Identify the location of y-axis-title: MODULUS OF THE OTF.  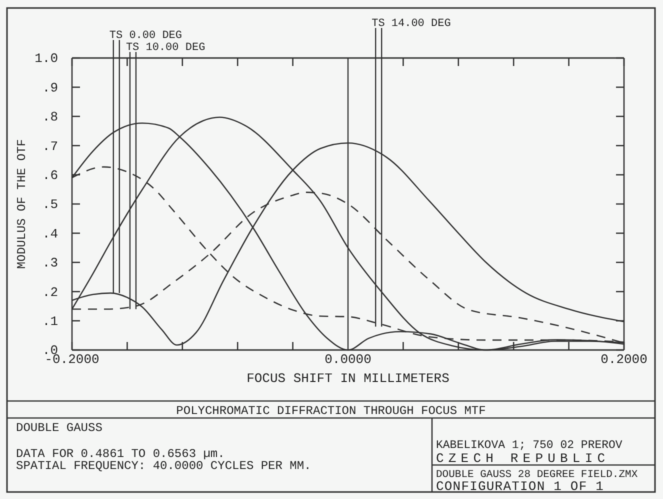
(22, 204).